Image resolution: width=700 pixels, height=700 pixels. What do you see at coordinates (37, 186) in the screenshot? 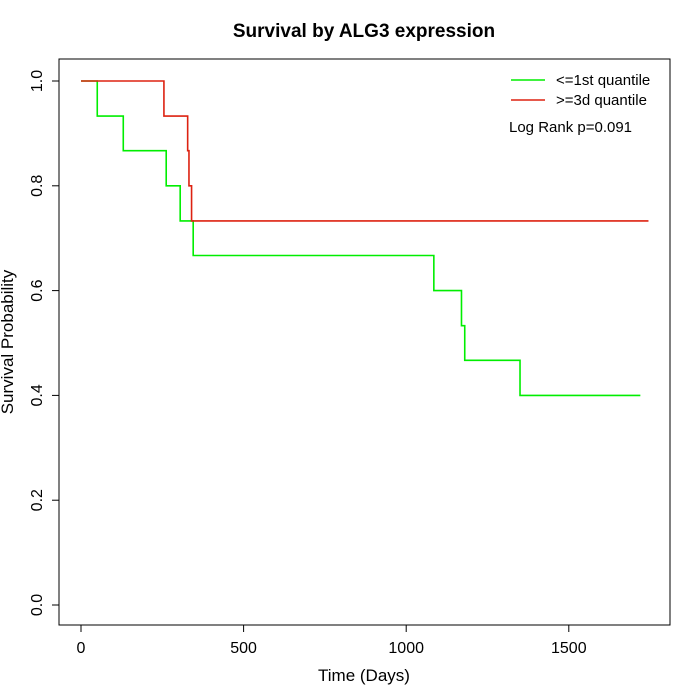
I see `y-tick-label: 0.8` at bounding box center [37, 186].